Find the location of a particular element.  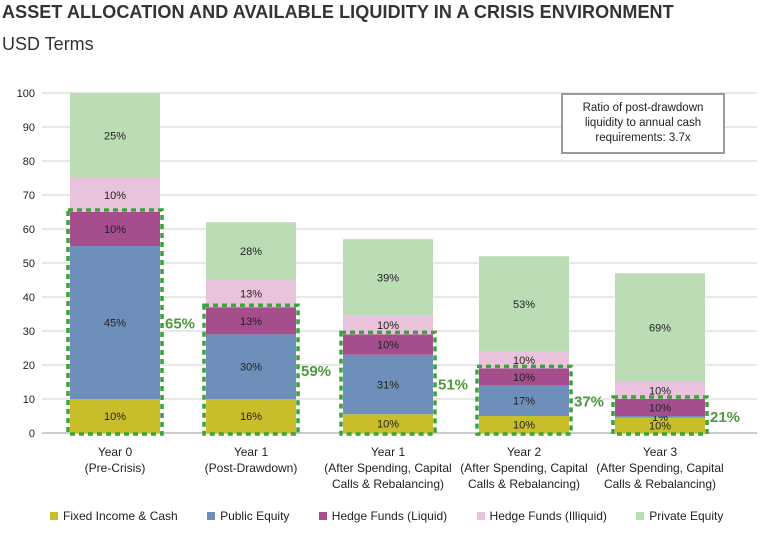

x-category-label: (Pre-Crisis) is located at coordinates (115, 468).